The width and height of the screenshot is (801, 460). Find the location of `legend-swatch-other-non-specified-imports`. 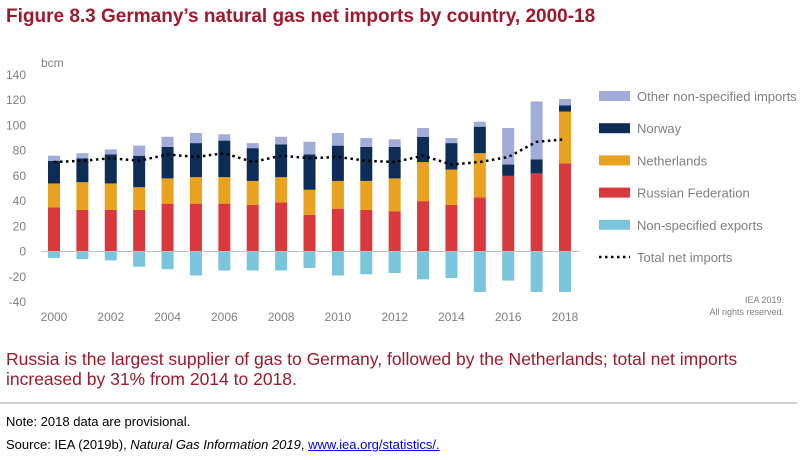

legend-swatch-other-non-specified-imports is located at coordinates (614, 96).